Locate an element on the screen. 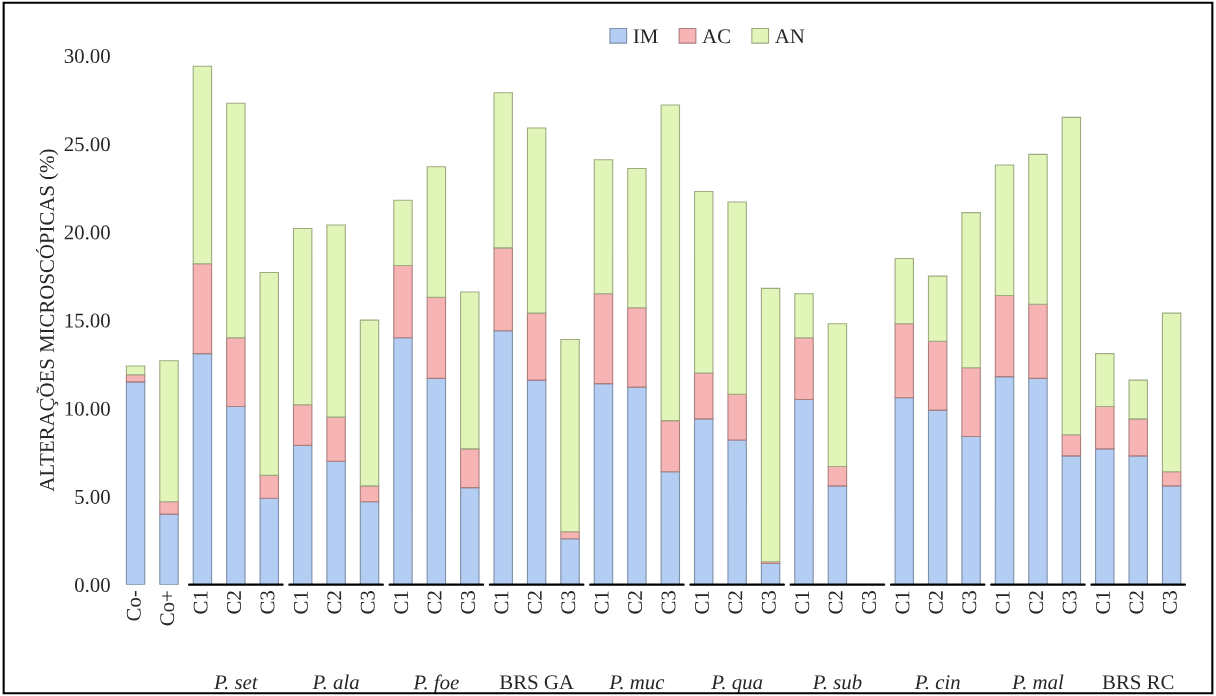 This screenshot has width=1216, height=696. y-tick-label: 15.00 is located at coordinates (87, 320).